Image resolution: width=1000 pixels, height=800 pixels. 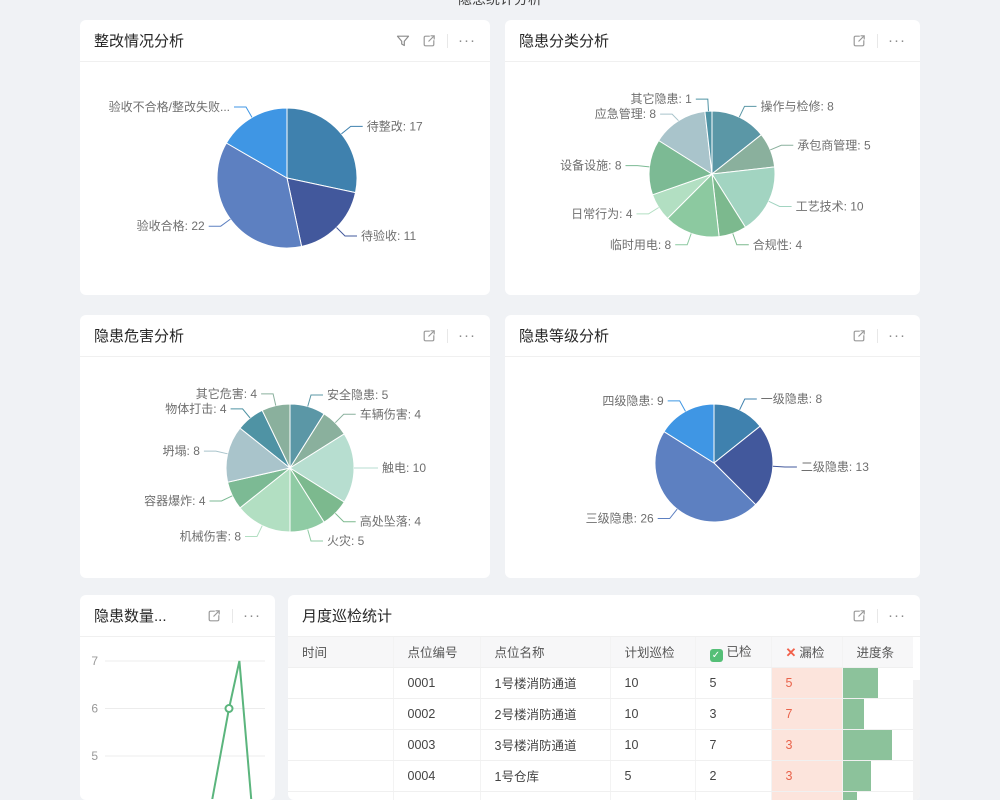 I want to click on code-cell: 0001, so click(x=437, y=683).